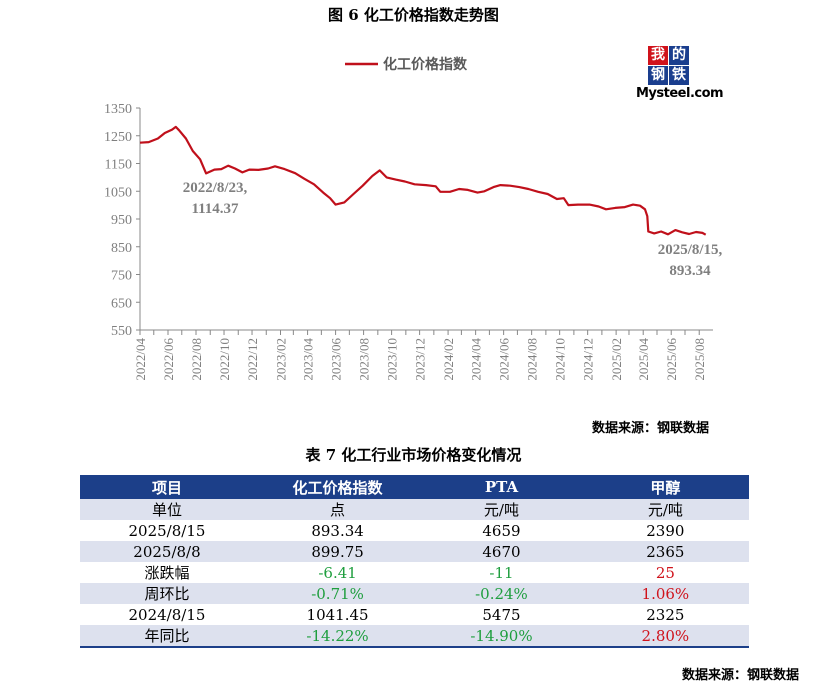 The image size is (827, 684). Describe the element at coordinates (336, 359) in the screenshot. I see `x-tick-label: 2023/06` at that location.